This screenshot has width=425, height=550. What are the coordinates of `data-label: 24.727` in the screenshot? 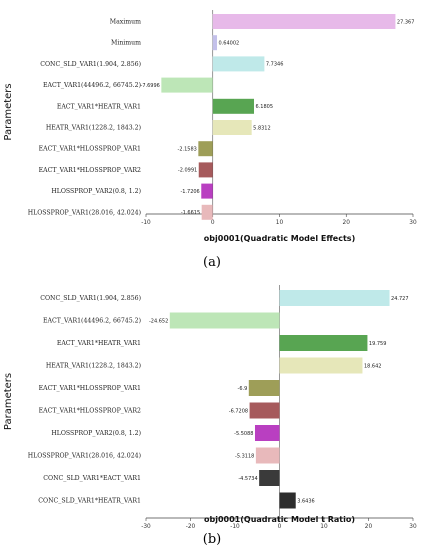 It's located at (400, 299).